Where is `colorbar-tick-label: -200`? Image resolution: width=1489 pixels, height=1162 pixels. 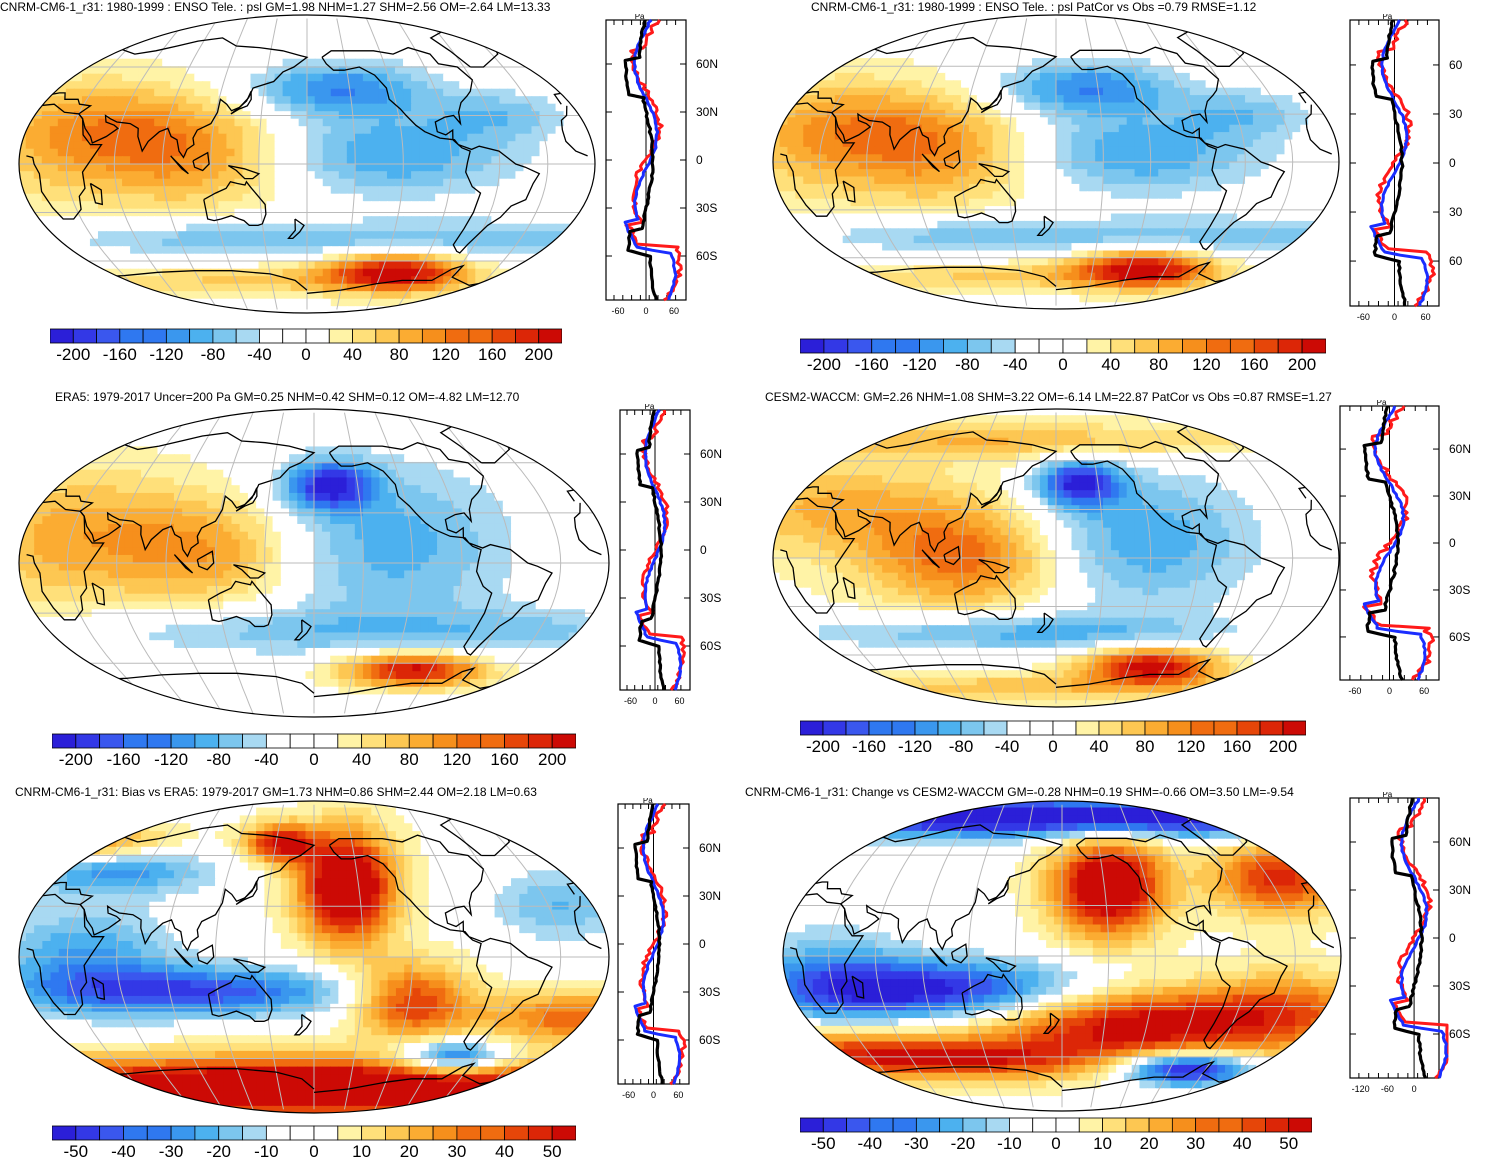 colorbar-tick-label: -200 is located at coordinates (73, 355).